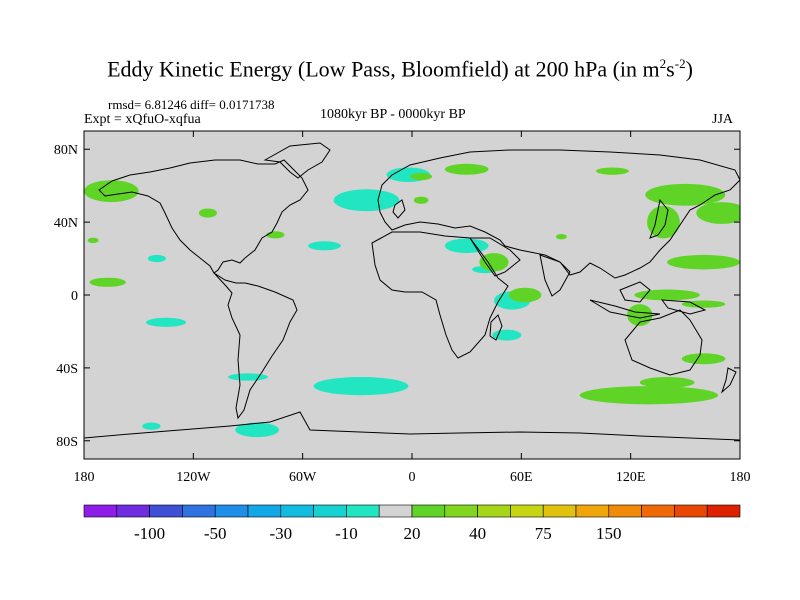 The image size is (800, 600). I want to click on y-tick-label: 80S, so click(67, 442).